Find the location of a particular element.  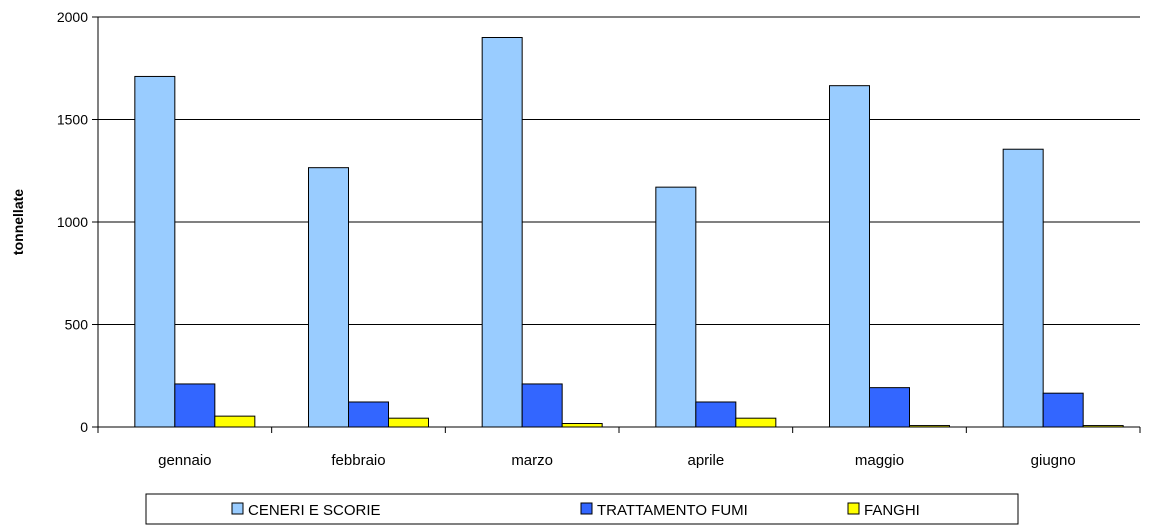

x-tick-labels: gennaio febbraio marzo aprile maggio giugno is located at coordinates (617, 460).